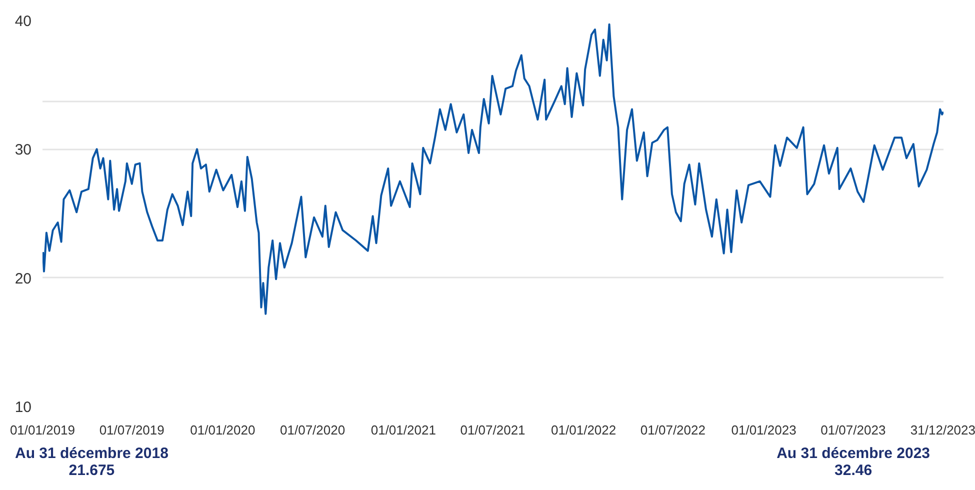  I want to click on x-tick-label: 01/07/2023, so click(853, 430).